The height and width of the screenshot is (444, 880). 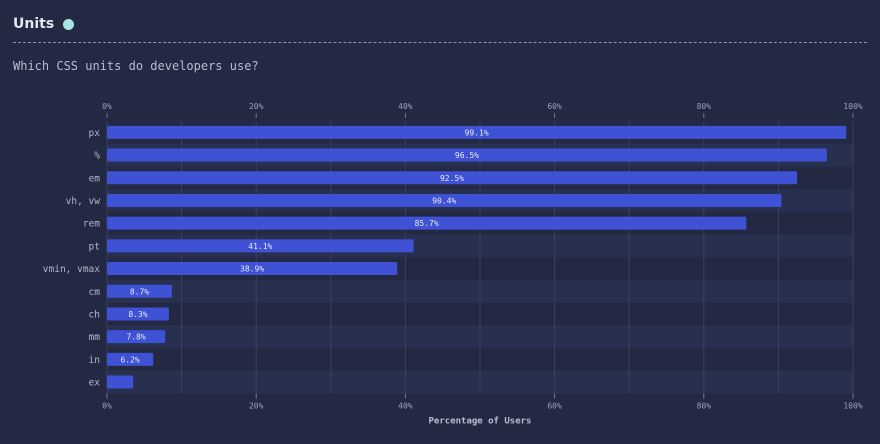 What do you see at coordinates (95, 133) in the screenshot?
I see `category-label: px` at bounding box center [95, 133].